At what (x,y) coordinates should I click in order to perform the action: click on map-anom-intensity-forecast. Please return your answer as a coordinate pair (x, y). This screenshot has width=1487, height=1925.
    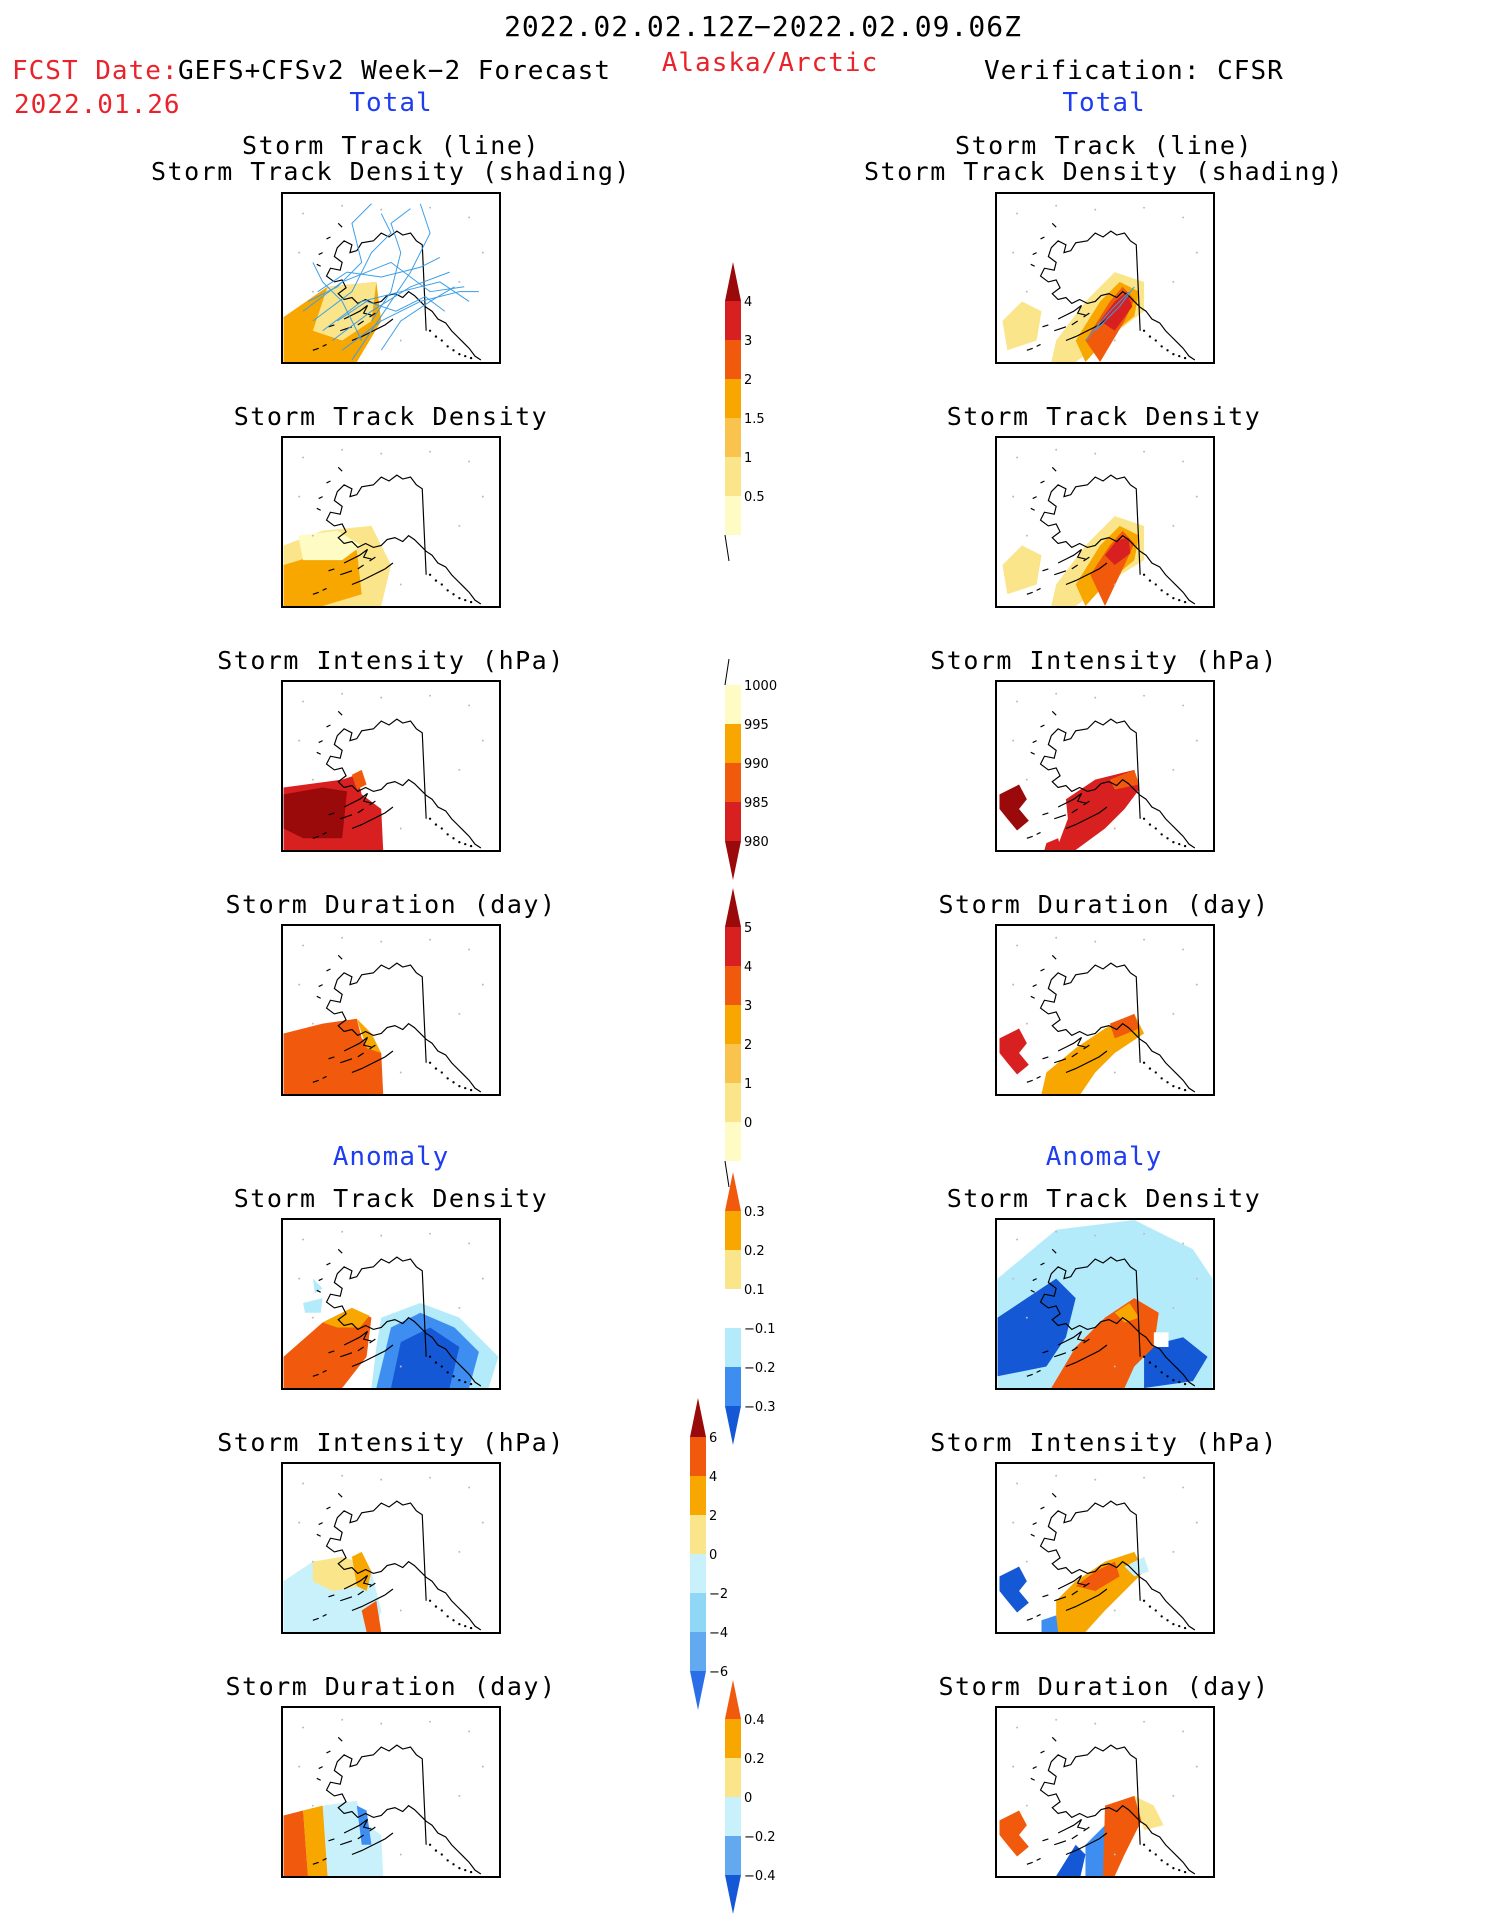
    Looking at the image, I should click on (391, 1548).